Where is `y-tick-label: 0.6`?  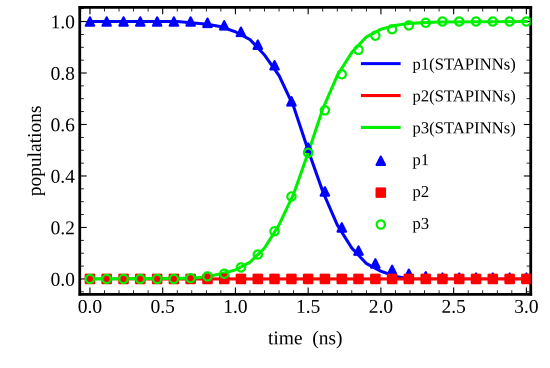 y-tick-label: 0.6 is located at coordinates (62, 125).